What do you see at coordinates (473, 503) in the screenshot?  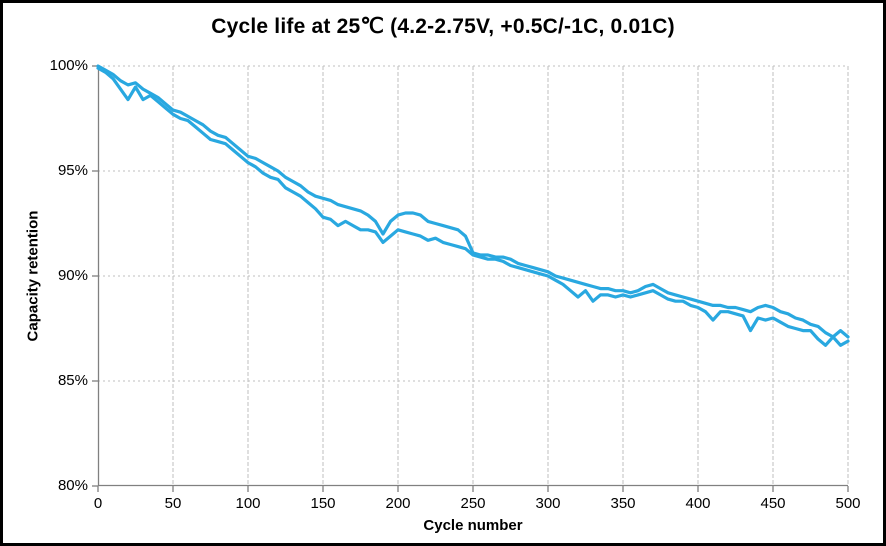 I see `x-tick-label: 250` at bounding box center [473, 503].